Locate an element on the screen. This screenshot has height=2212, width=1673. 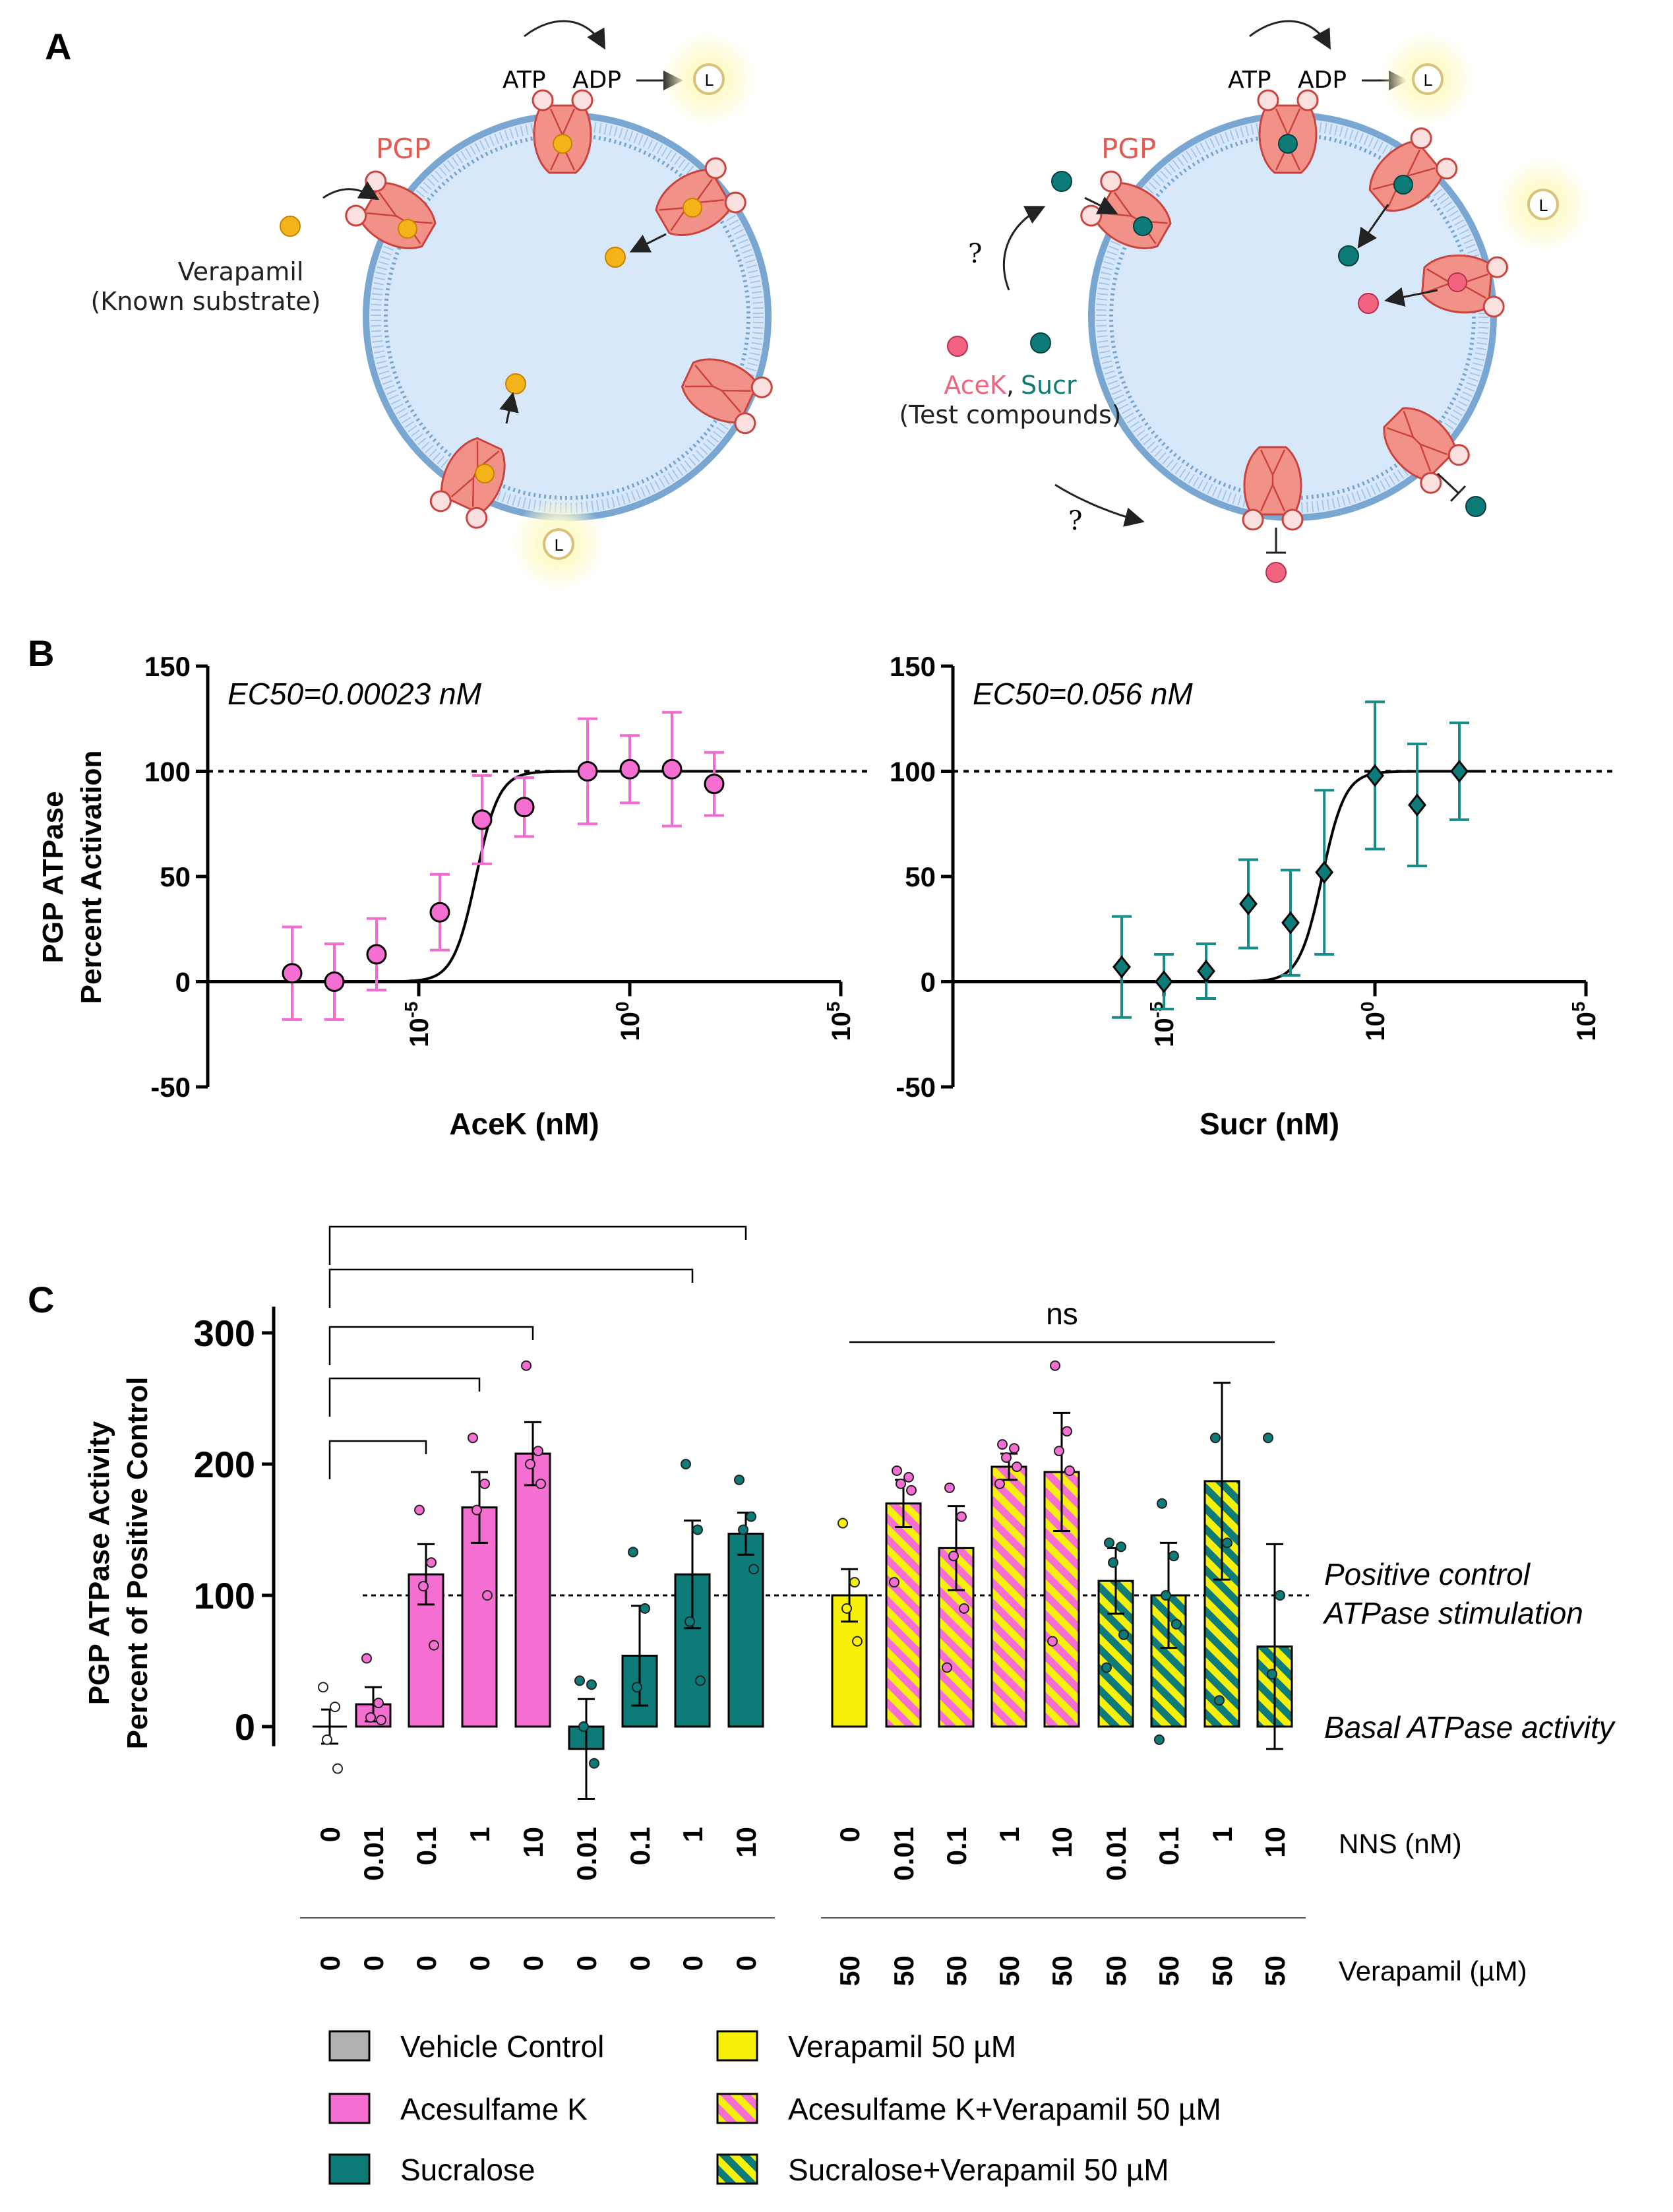
verapamil-tick-label: 50 is located at coordinates (1116, 1970).